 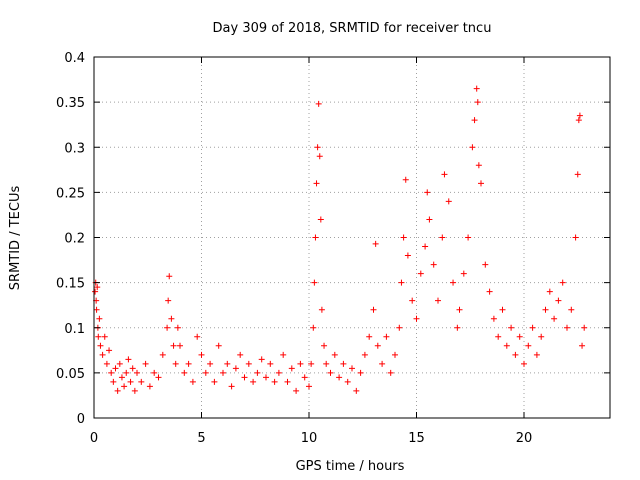 I want to click on y-tick-label: 0.25, so click(x=70, y=193).